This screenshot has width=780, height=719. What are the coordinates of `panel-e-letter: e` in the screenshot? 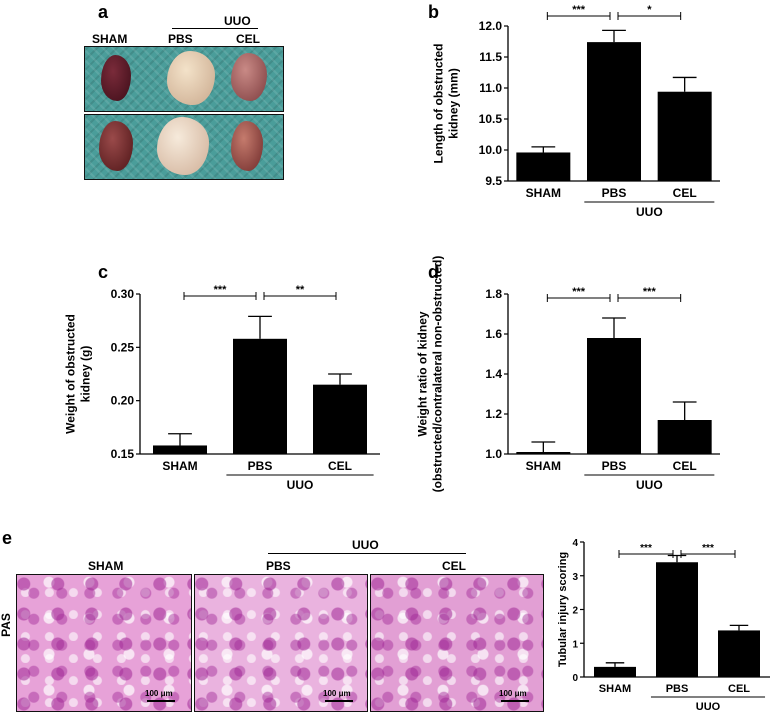 It's located at (7, 538).